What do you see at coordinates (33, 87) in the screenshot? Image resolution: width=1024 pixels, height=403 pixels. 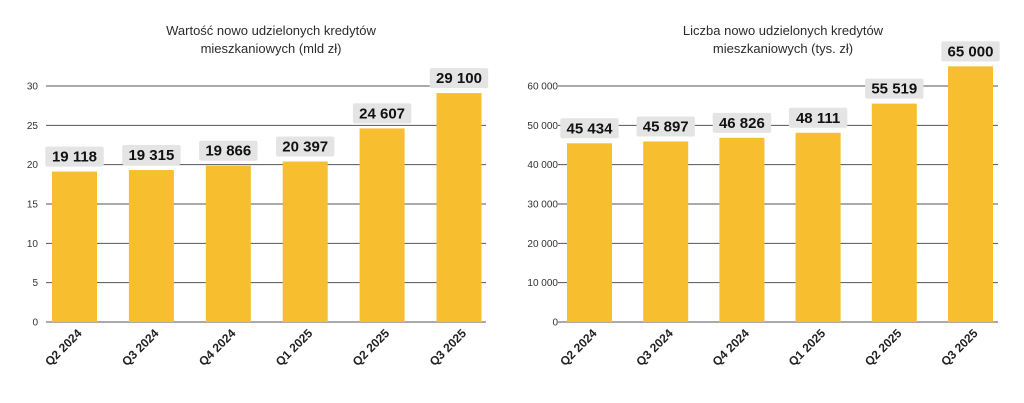 I see `y-tick-label: 30` at bounding box center [33, 87].